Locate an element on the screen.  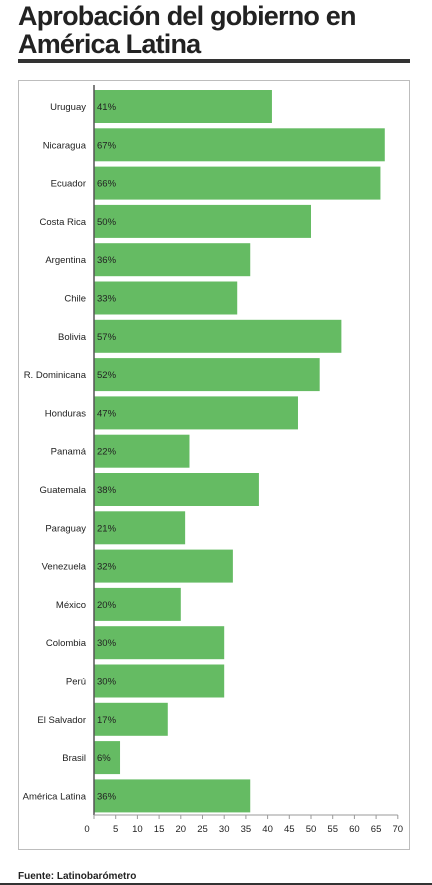
x-tick-label: 55 is located at coordinates (332, 829).